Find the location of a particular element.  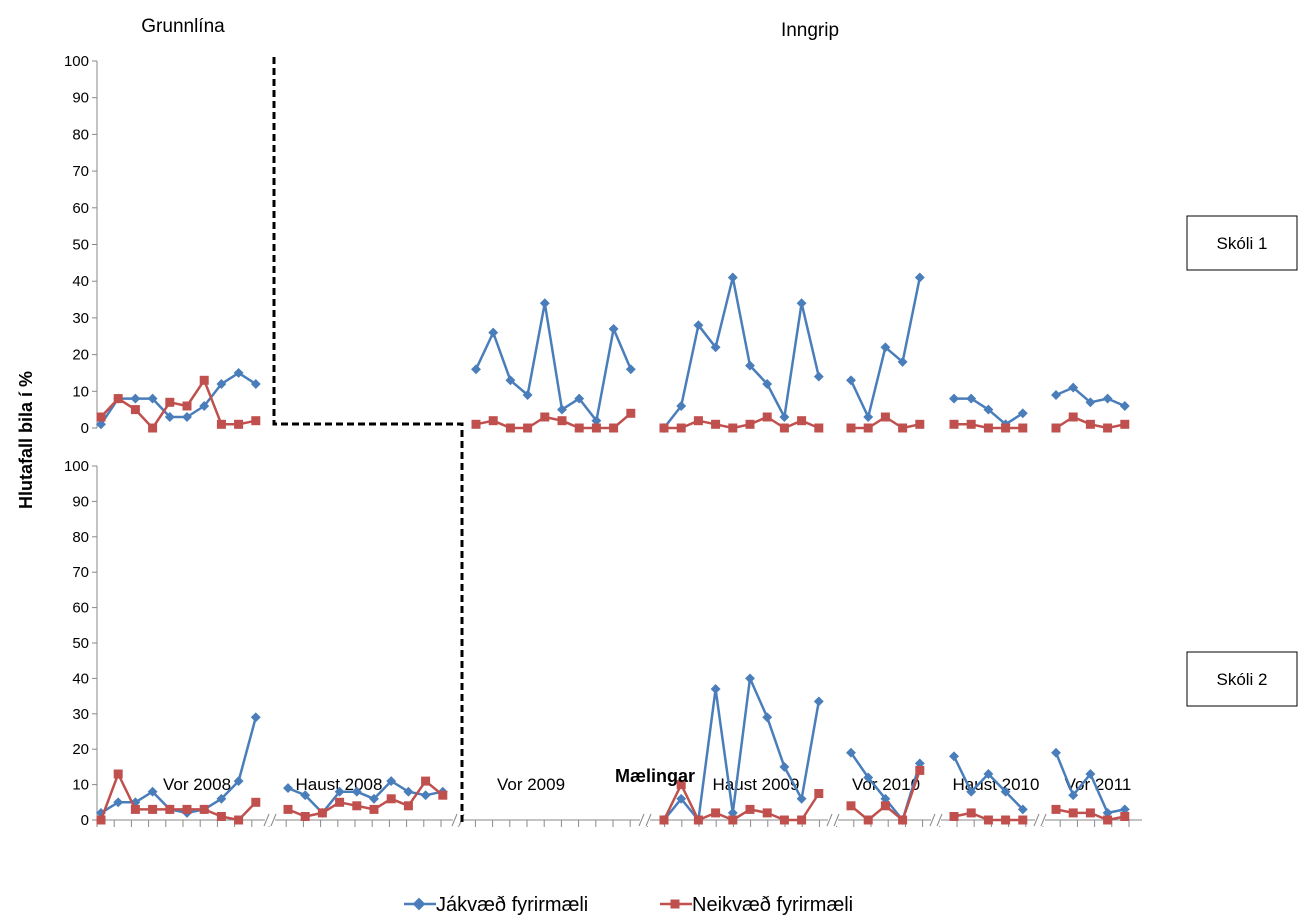

baseline-phase-label: Grunnlína is located at coordinates (183, 26).